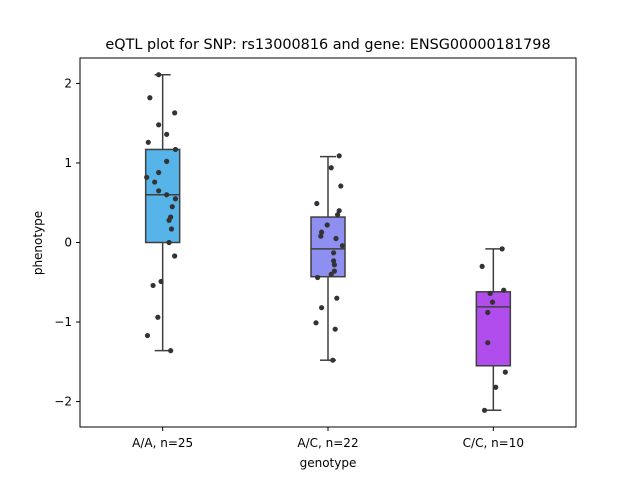 The height and width of the screenshot is (480, 640). Describe the element at coordinates (63, 322) in the screenshot. I see `y-tick-label: −1` at that location.